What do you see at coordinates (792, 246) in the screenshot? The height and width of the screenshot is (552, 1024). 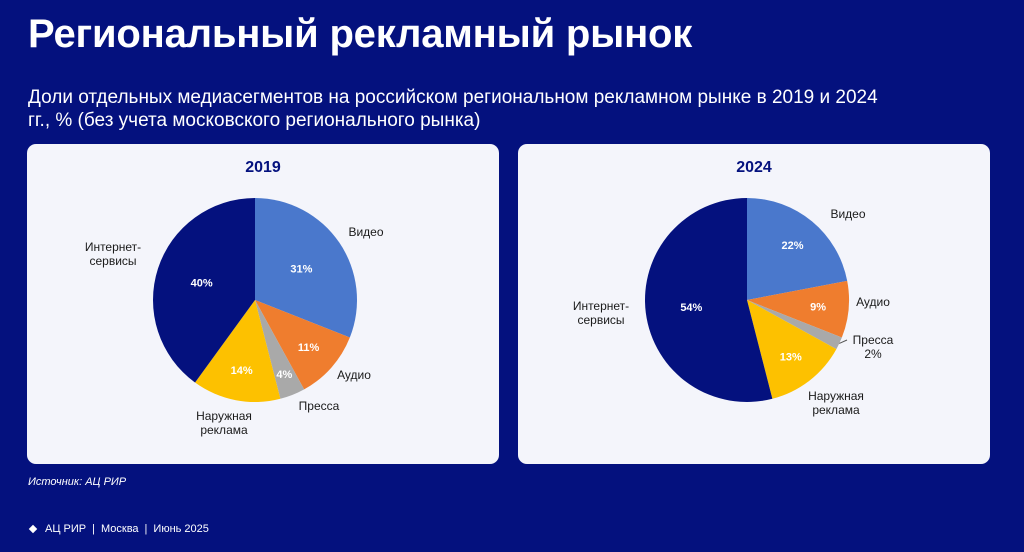 I see `data-label: 22%` at bounding box center [792, 246].